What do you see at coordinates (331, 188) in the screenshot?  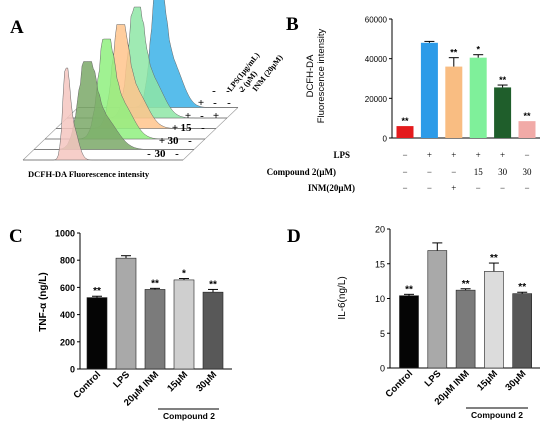 I see `b-condition-label: INM(20μM)` at bounding box center [331, 188].